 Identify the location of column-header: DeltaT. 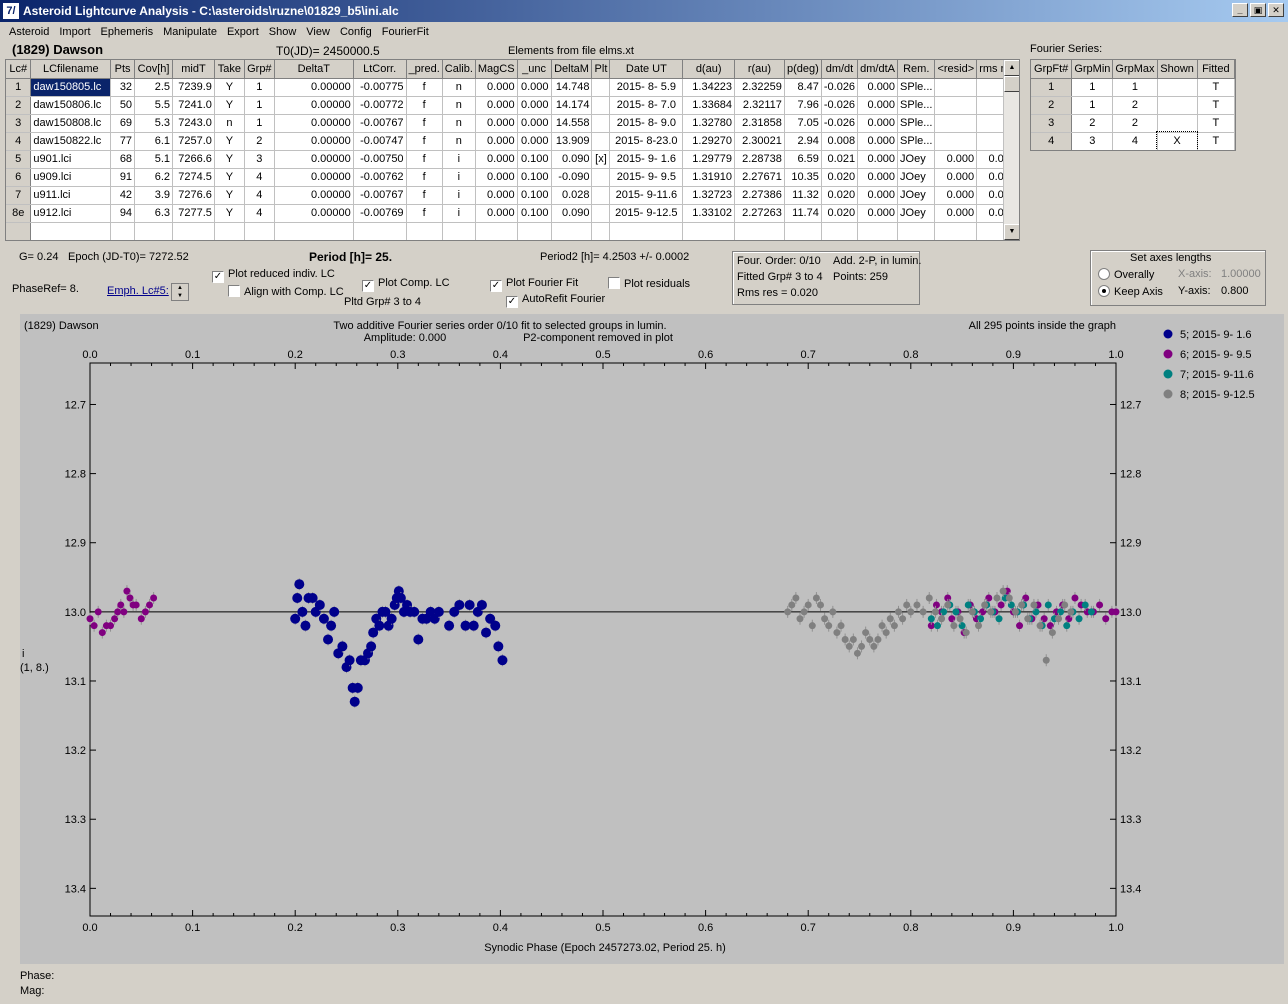
(314, 69).